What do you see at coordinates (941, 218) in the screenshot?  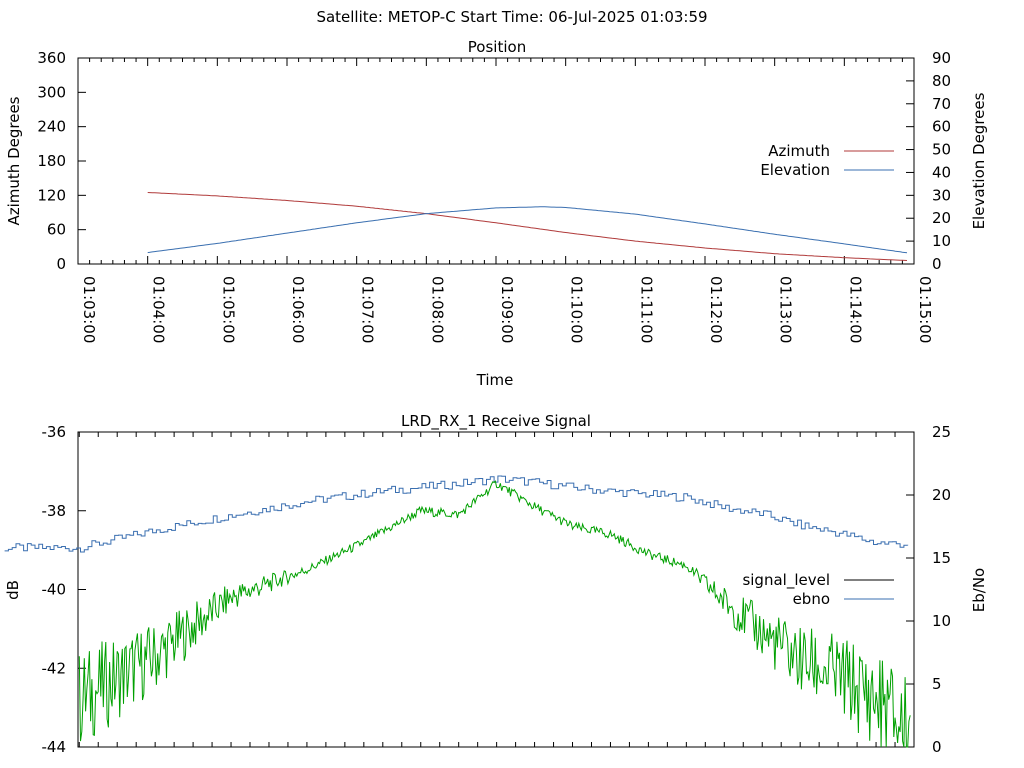 I see `elevation-tick-label: 20` at bounding box center [941, 218].